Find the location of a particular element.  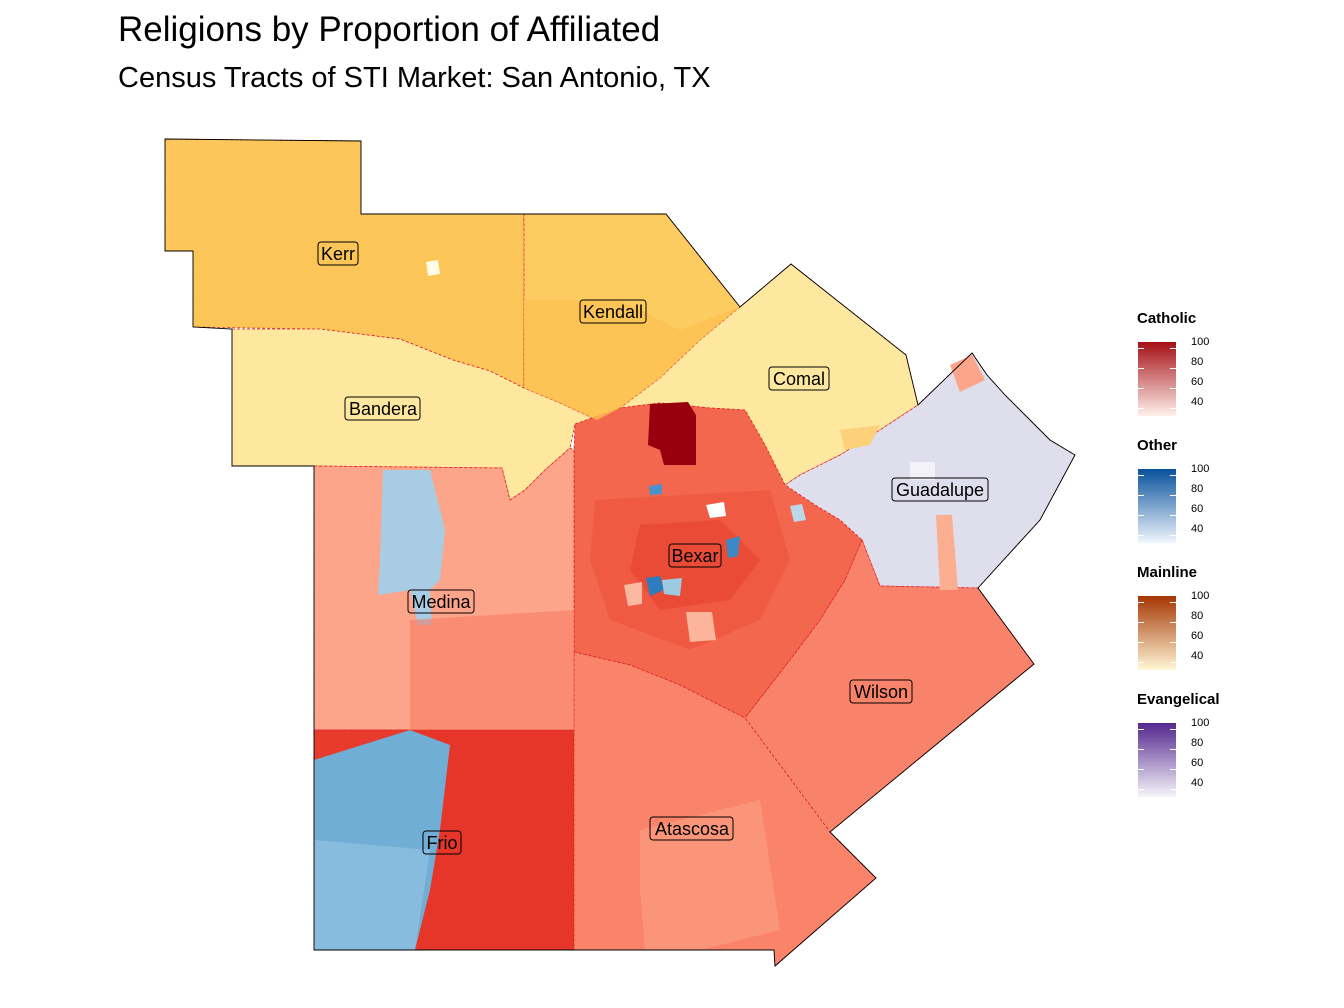

label-kerr: Kerr is located at coordinates (338, 253).